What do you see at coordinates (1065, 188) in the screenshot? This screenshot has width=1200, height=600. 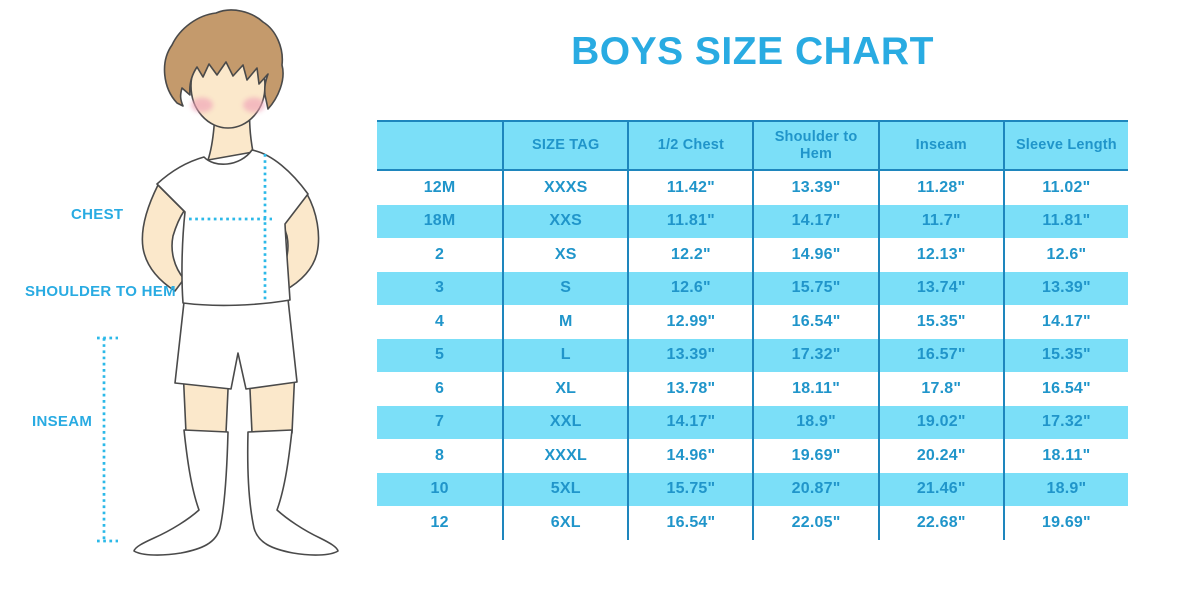 I see `value-cell: 11.02"` at bounding box center [1065, 188].